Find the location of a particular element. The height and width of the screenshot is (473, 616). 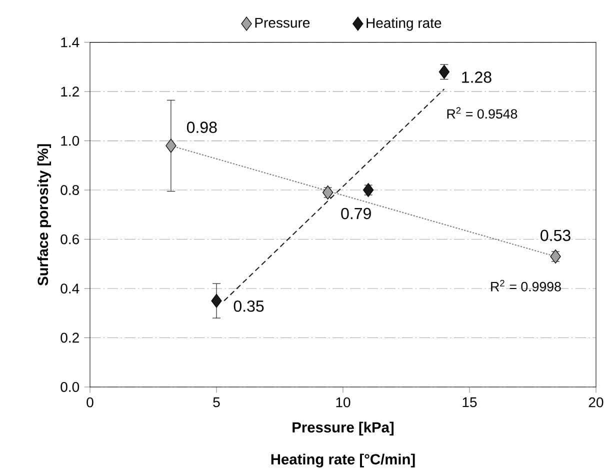

annotation: R$^{2}$ = 0.9548 is located at coordinates (482, 113).